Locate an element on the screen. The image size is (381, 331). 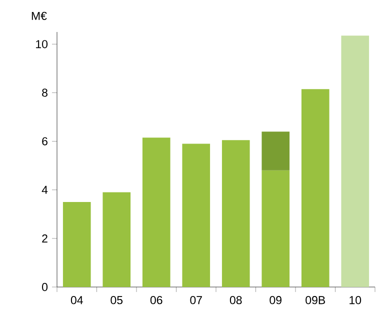
x-tick-label: 07 is located at coordinates (196, 300).